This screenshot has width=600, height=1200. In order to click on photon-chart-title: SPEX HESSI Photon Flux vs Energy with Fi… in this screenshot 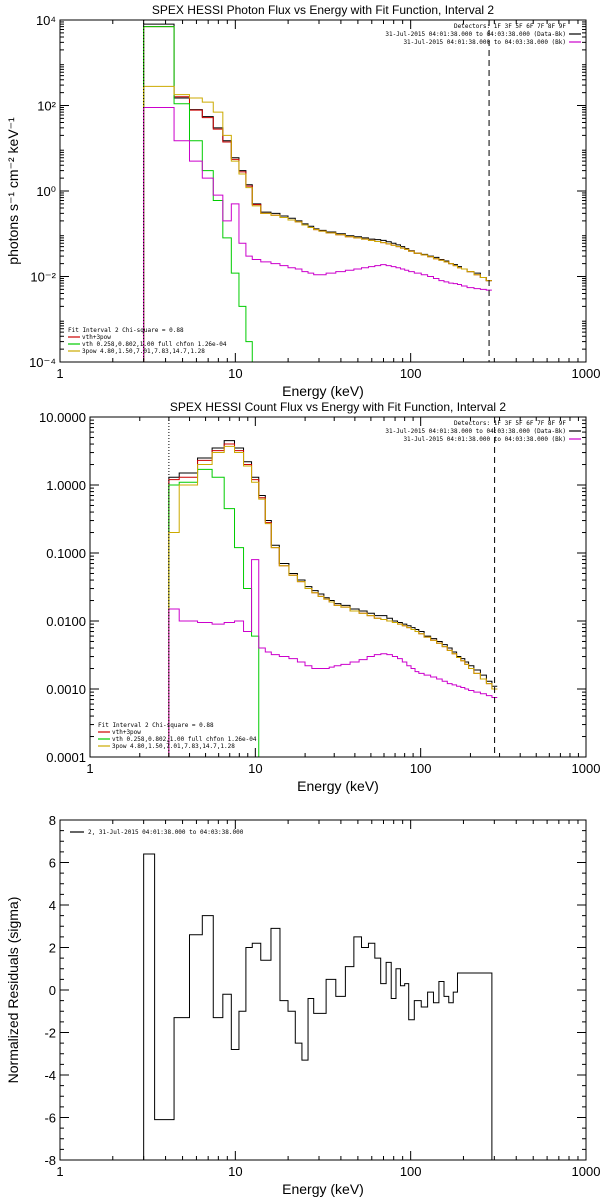, I will do `click(323, 10)`.